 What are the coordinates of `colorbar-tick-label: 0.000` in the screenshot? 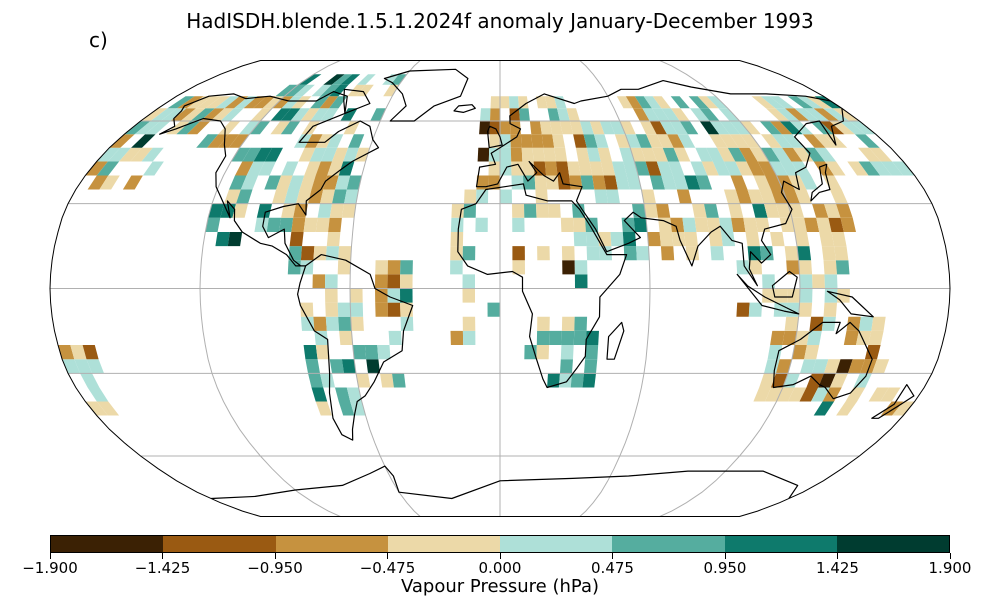 It's located at (500, 568).